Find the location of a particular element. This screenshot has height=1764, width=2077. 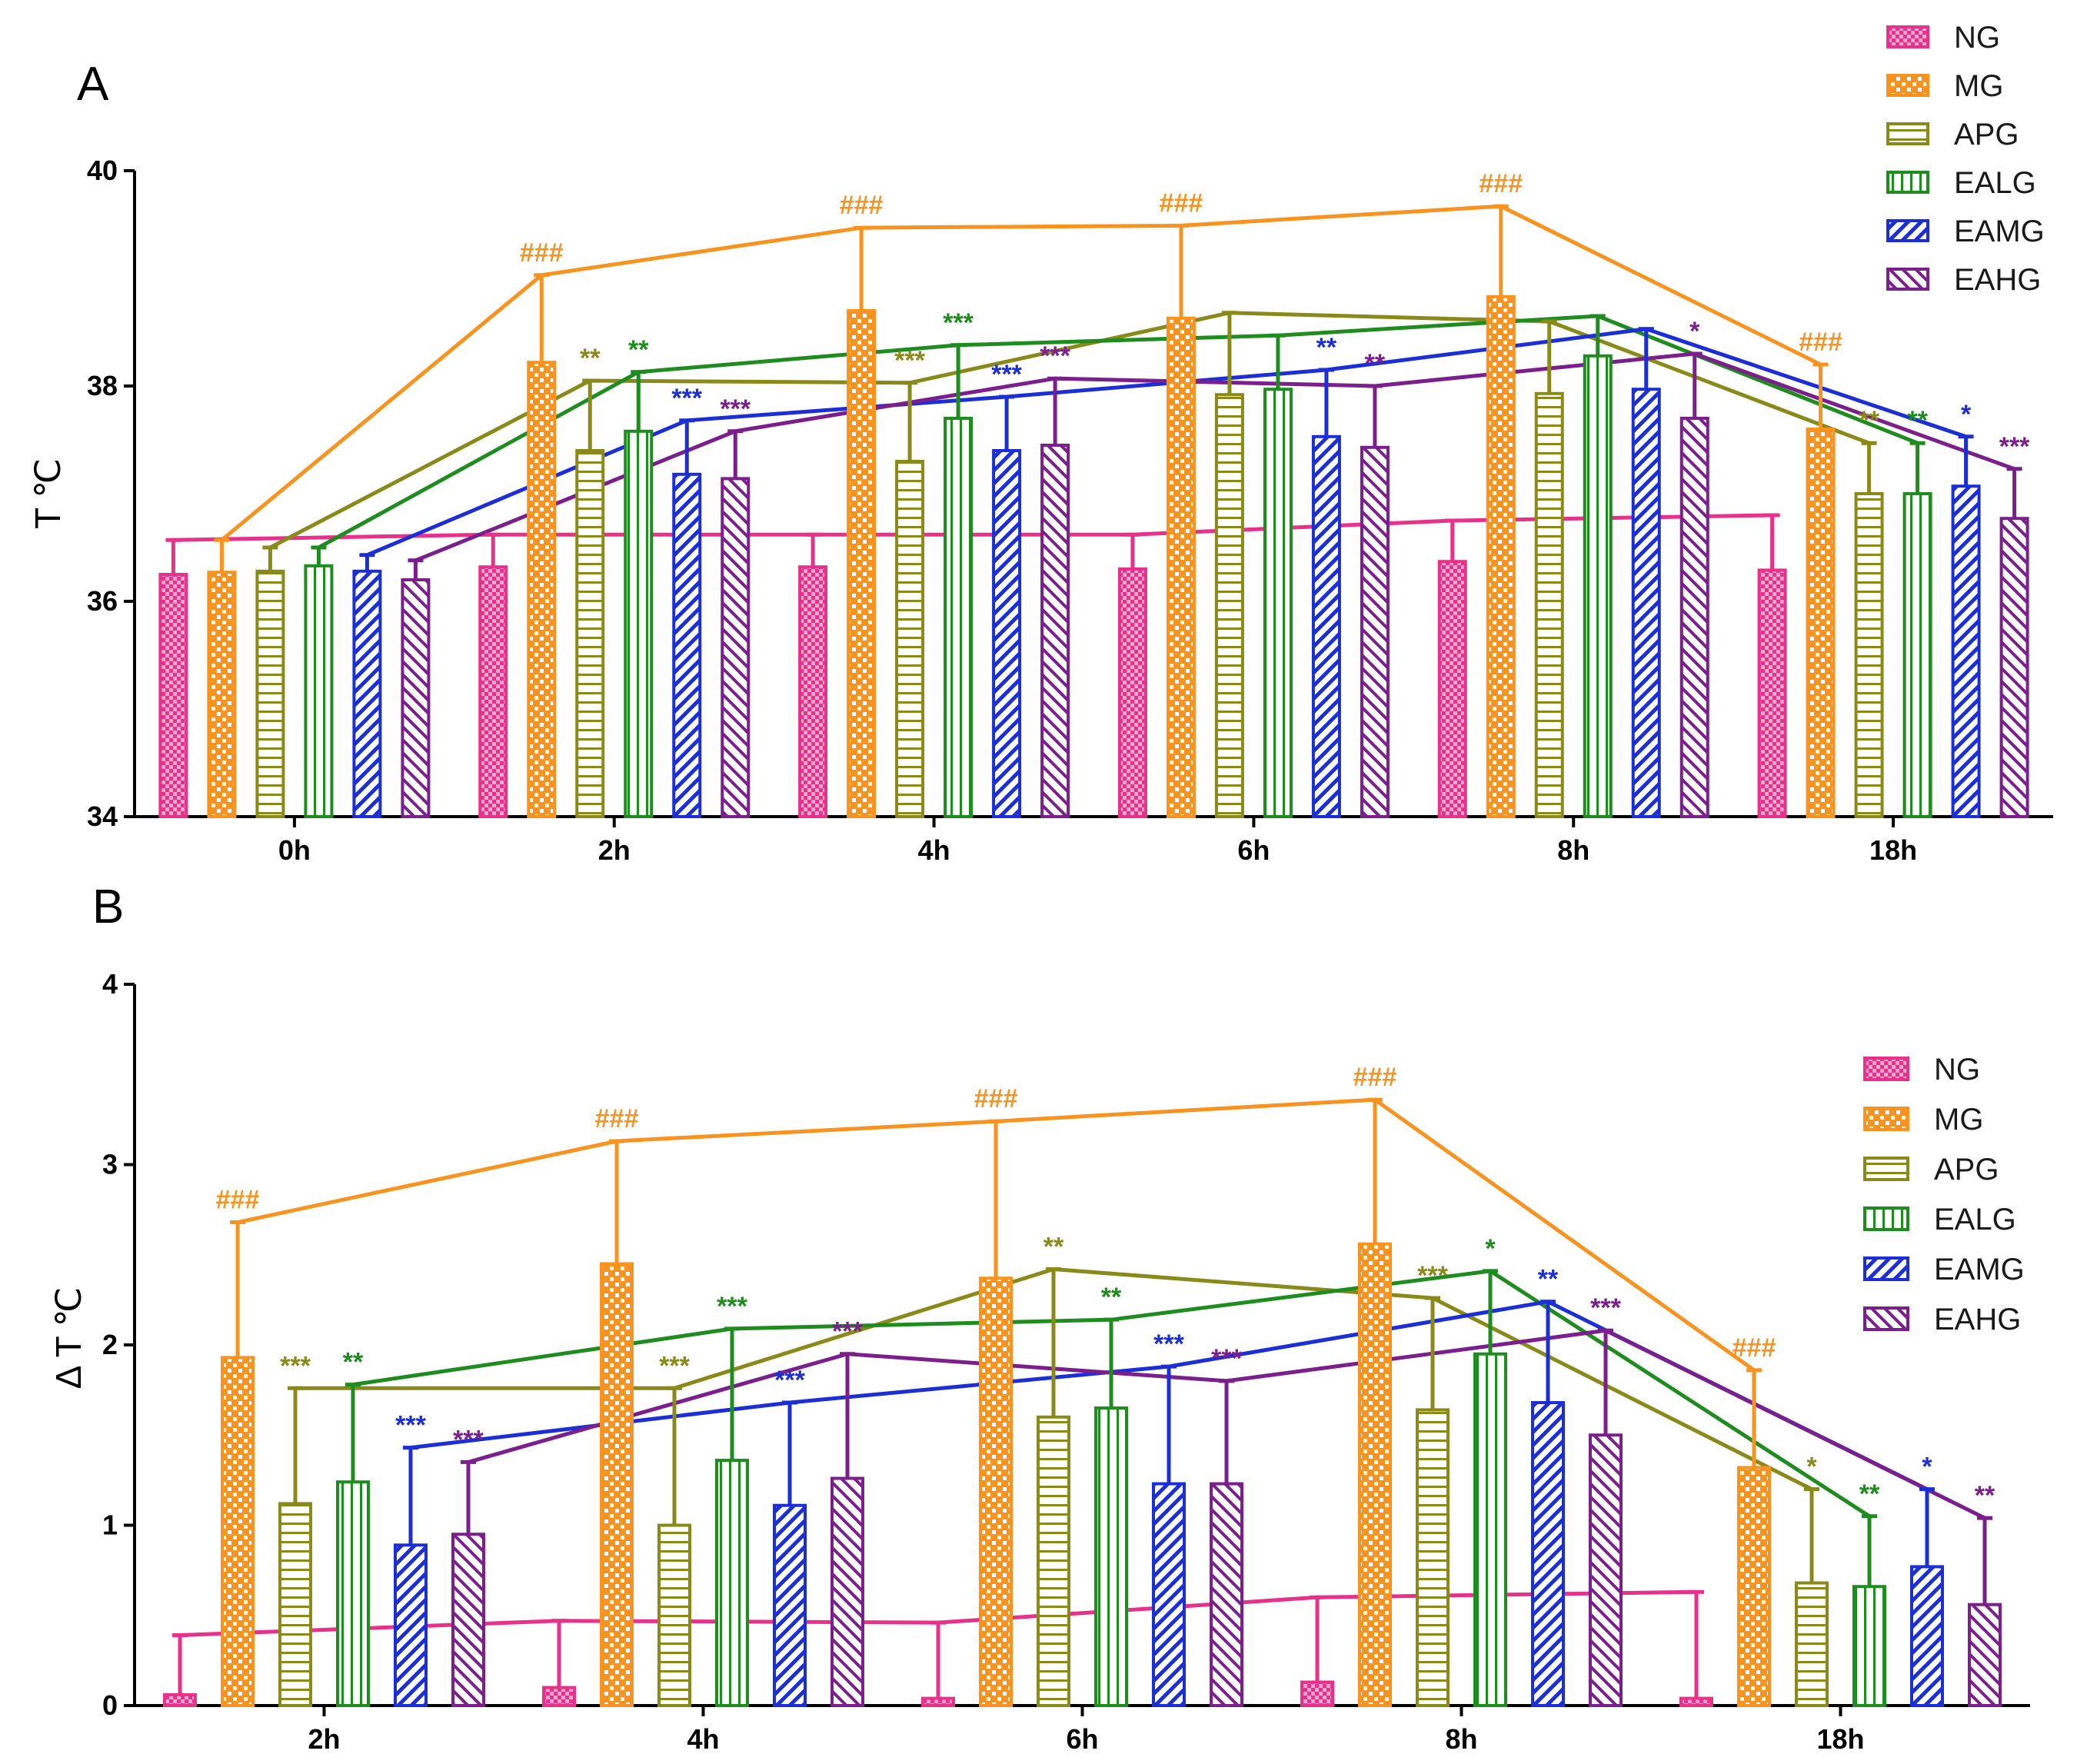

panel-b-legend-swatch-mg is located at coordinates (1886, 1119).